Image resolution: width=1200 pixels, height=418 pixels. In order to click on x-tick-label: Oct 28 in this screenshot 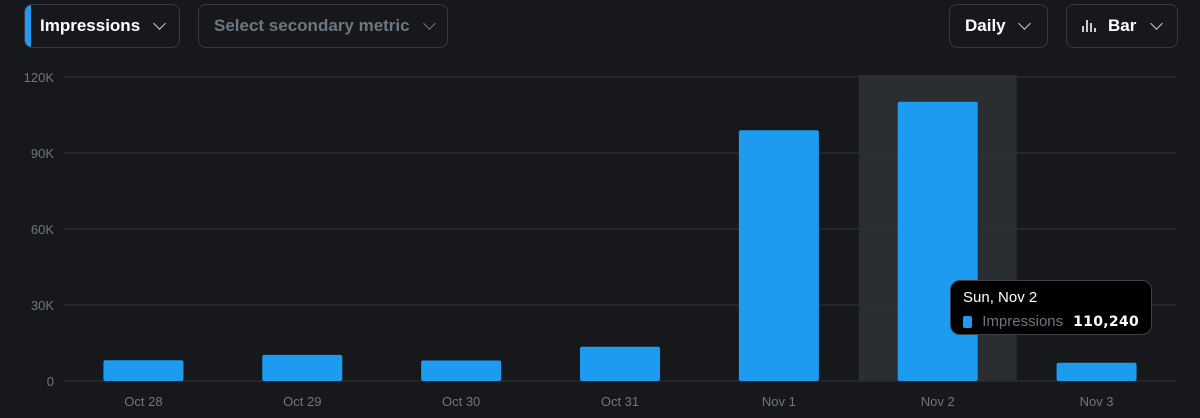, I will do `click(143, 401)`.